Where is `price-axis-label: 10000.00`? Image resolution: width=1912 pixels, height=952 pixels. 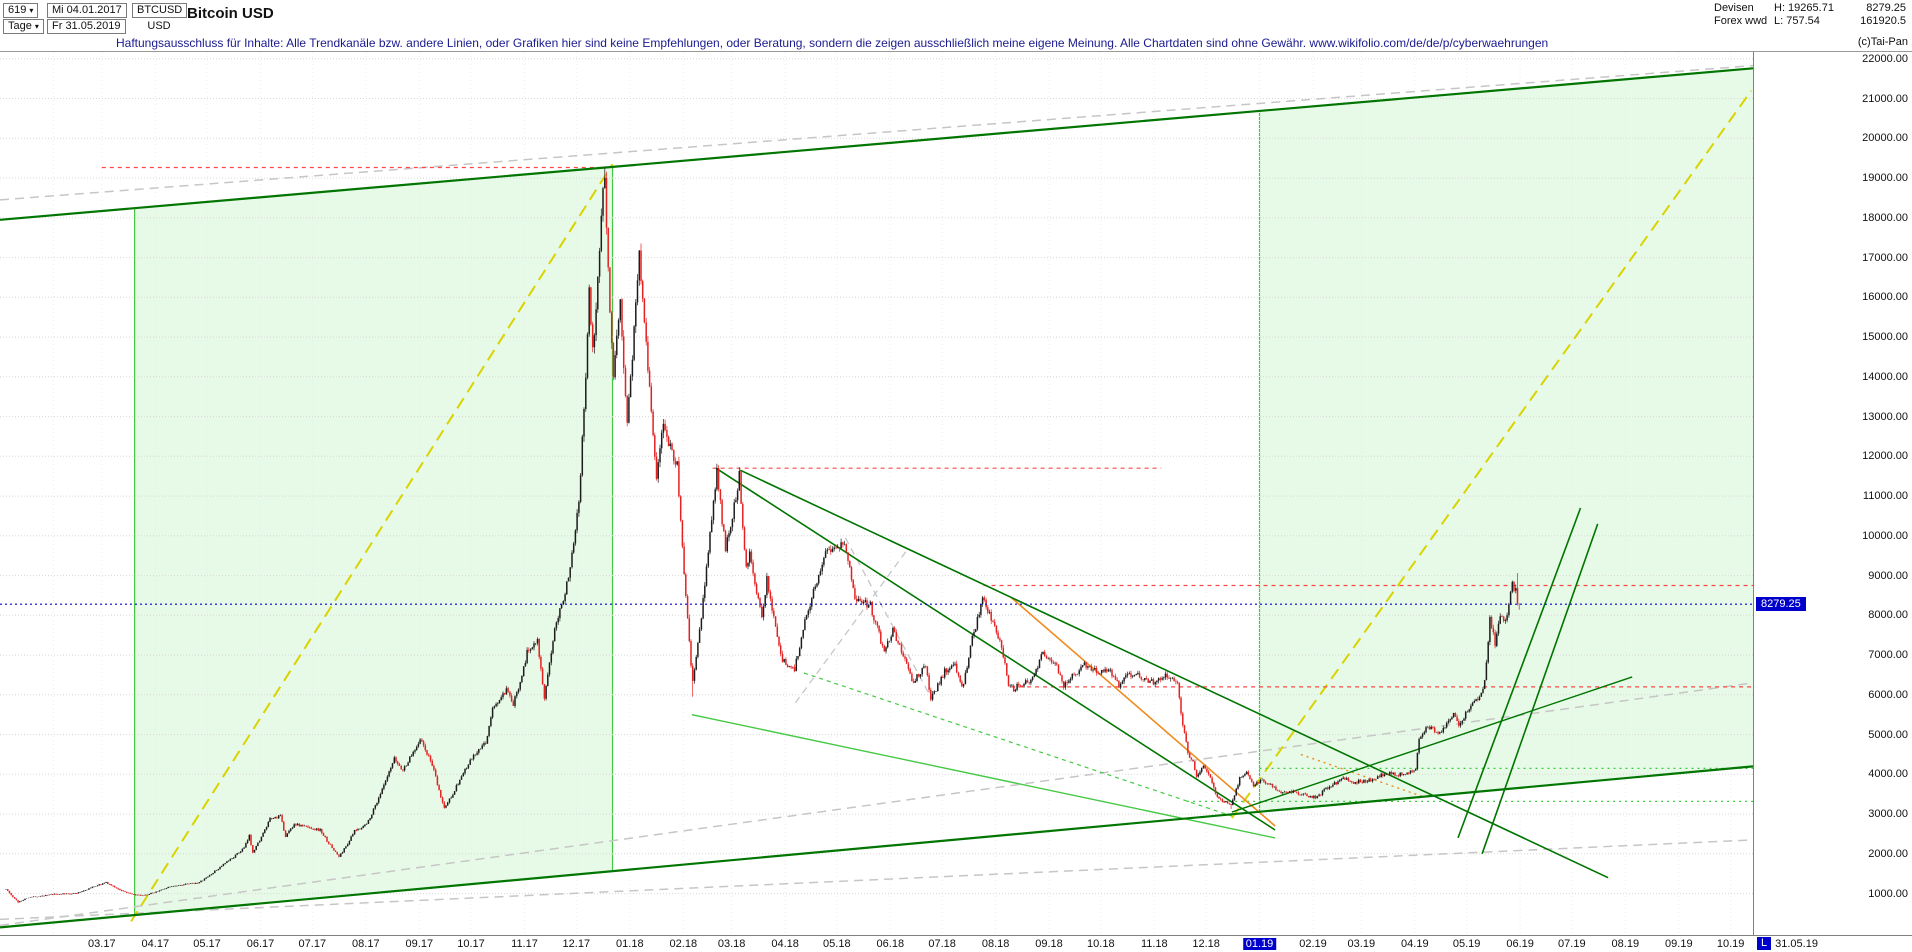
price-axis-label: 10000.00 is located at coordinates (1885, 535).